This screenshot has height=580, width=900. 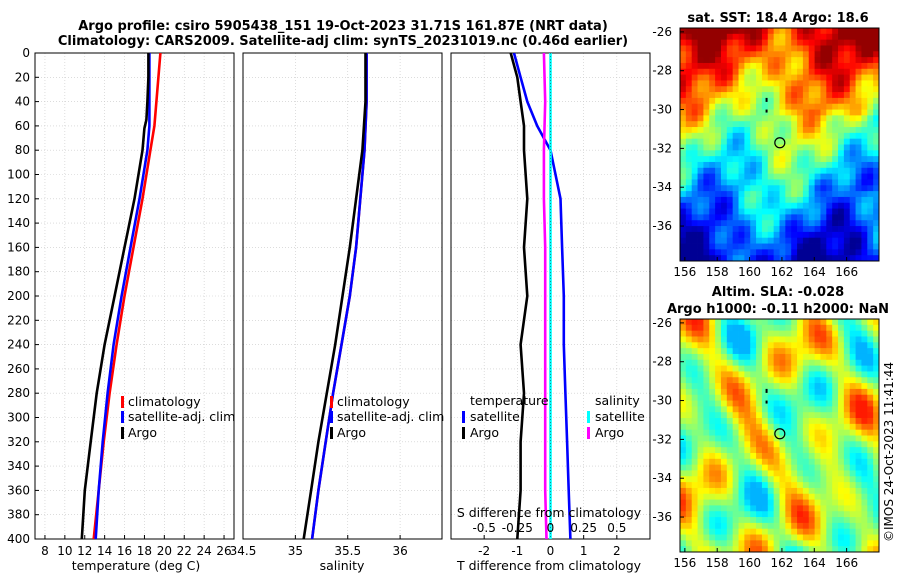 I want to click on legend-label-argo: Argo, so click(x=351, y=432).